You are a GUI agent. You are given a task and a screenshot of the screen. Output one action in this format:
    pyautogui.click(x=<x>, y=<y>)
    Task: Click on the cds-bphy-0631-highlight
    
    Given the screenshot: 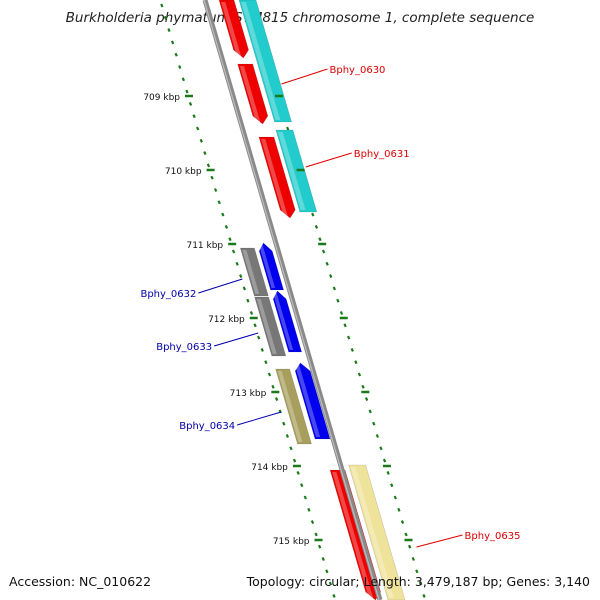 What is the action you would take?
    pyautogui.click(x=274, y=177)
    